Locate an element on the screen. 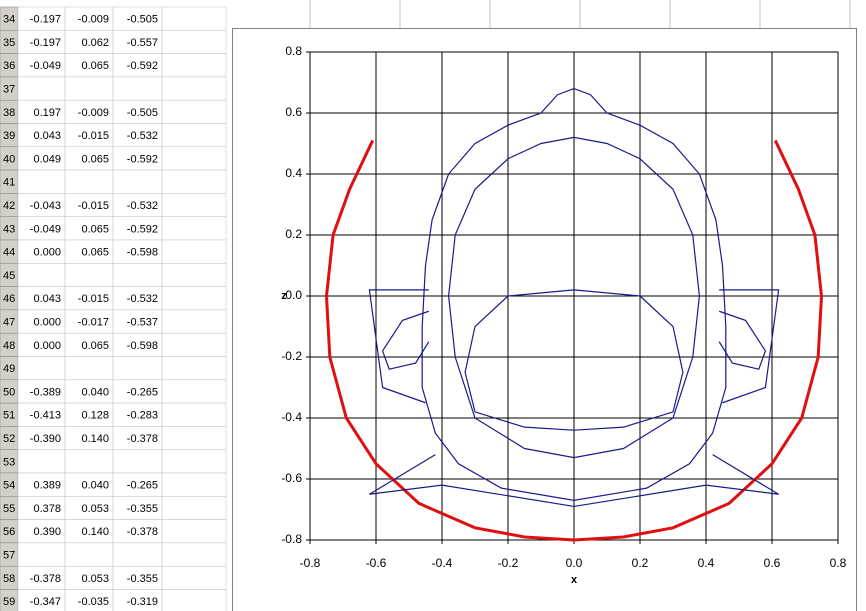 The image size is (866, 611). cell-value: 0.000 is located at coordinates (47, 346).